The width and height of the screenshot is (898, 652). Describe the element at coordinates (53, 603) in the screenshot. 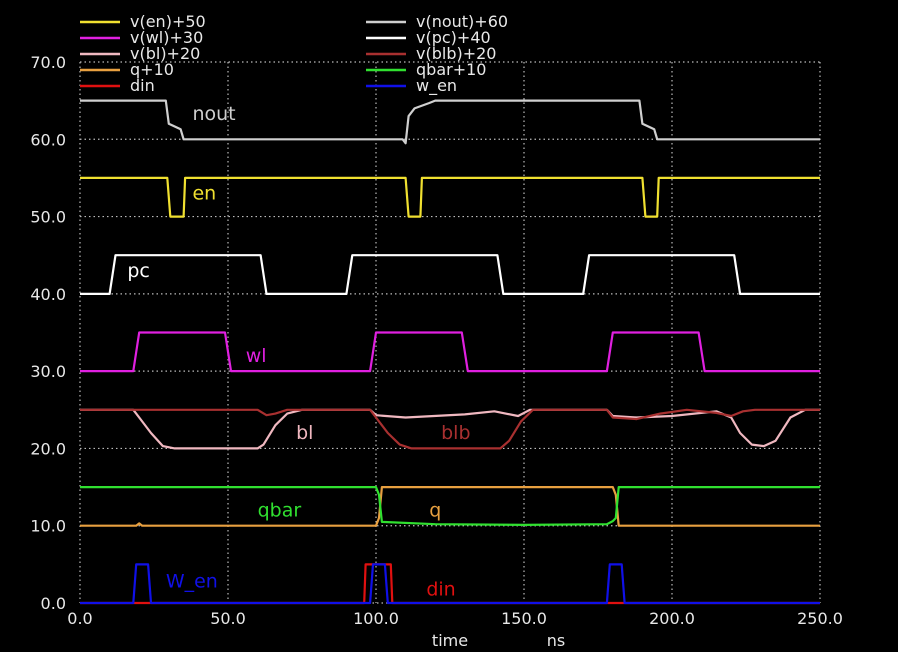

I see `y-tick-label: 0.0` at that location.